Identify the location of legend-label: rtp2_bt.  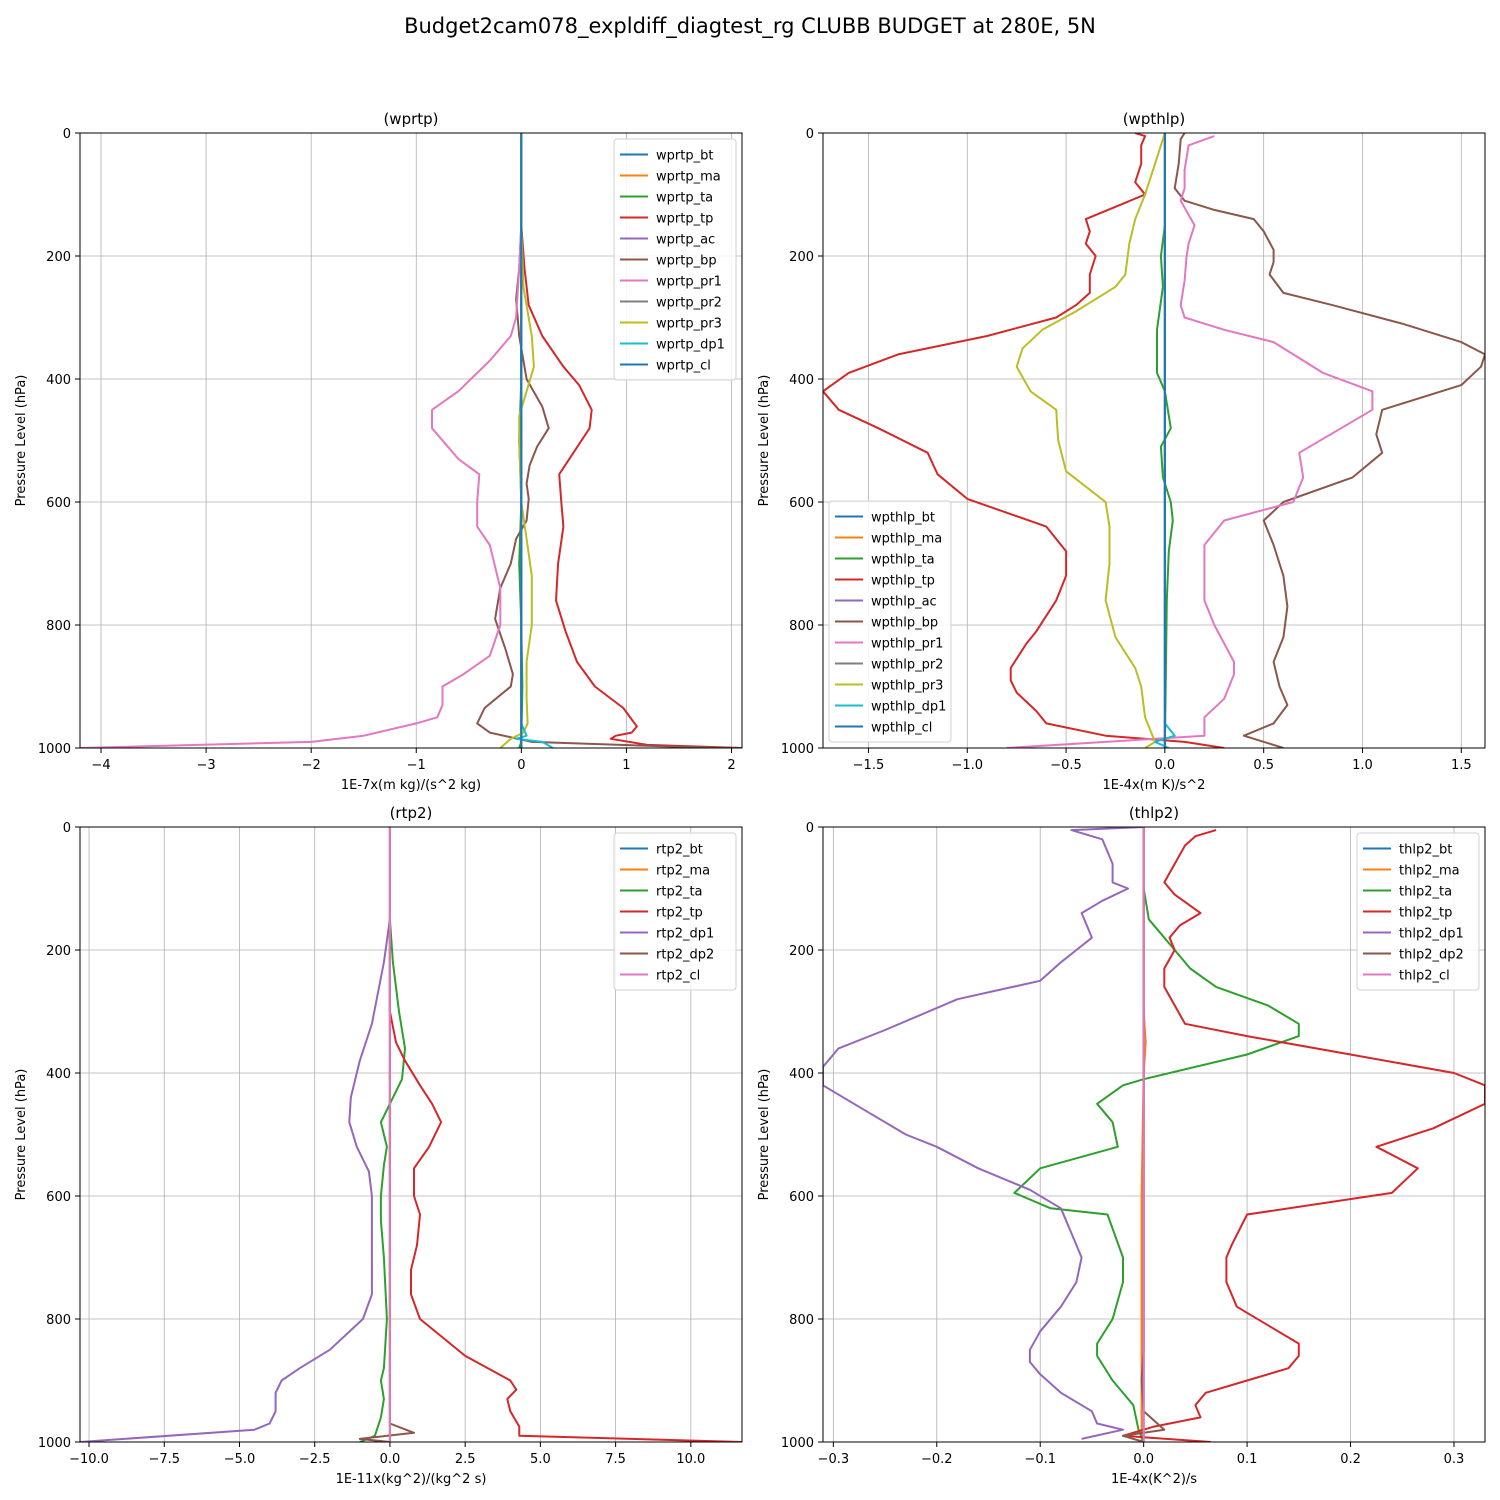
(679, 850).